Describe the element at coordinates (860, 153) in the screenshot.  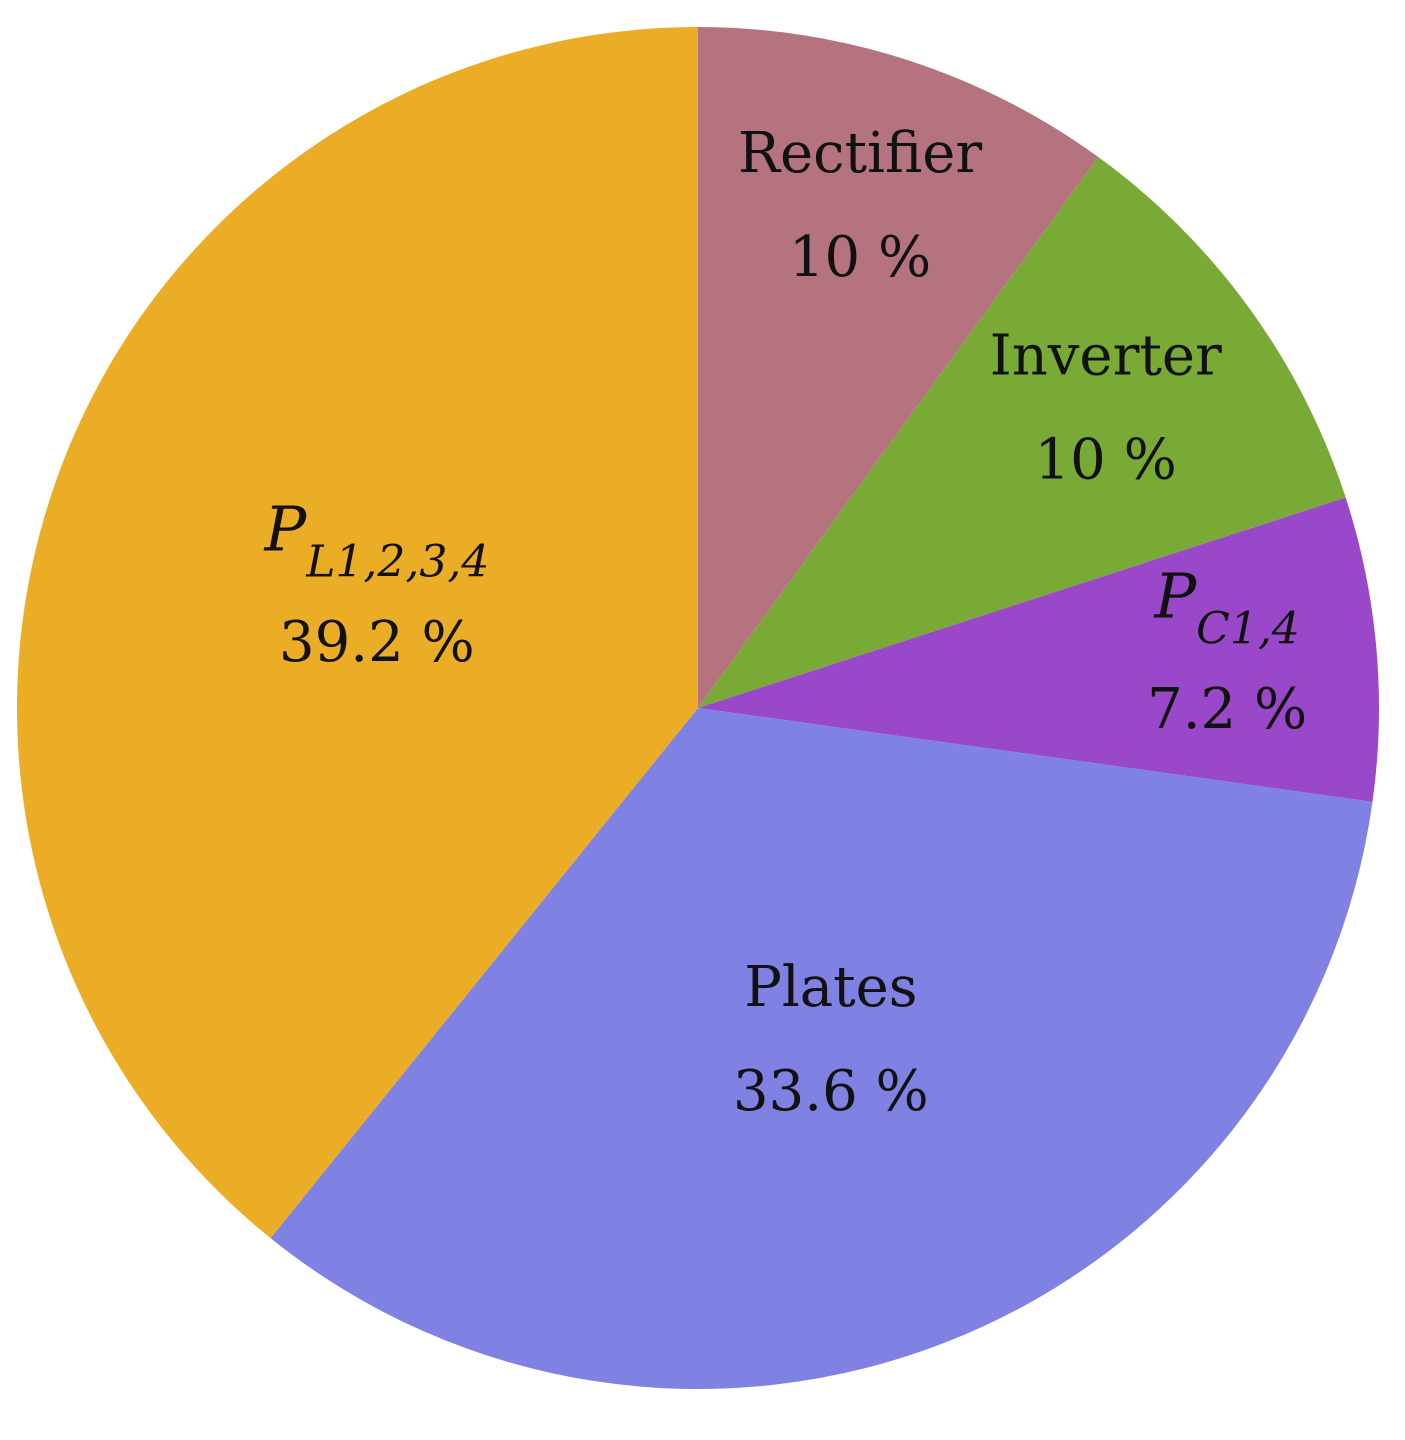
I see `slice-label: Rectifier` at that location.